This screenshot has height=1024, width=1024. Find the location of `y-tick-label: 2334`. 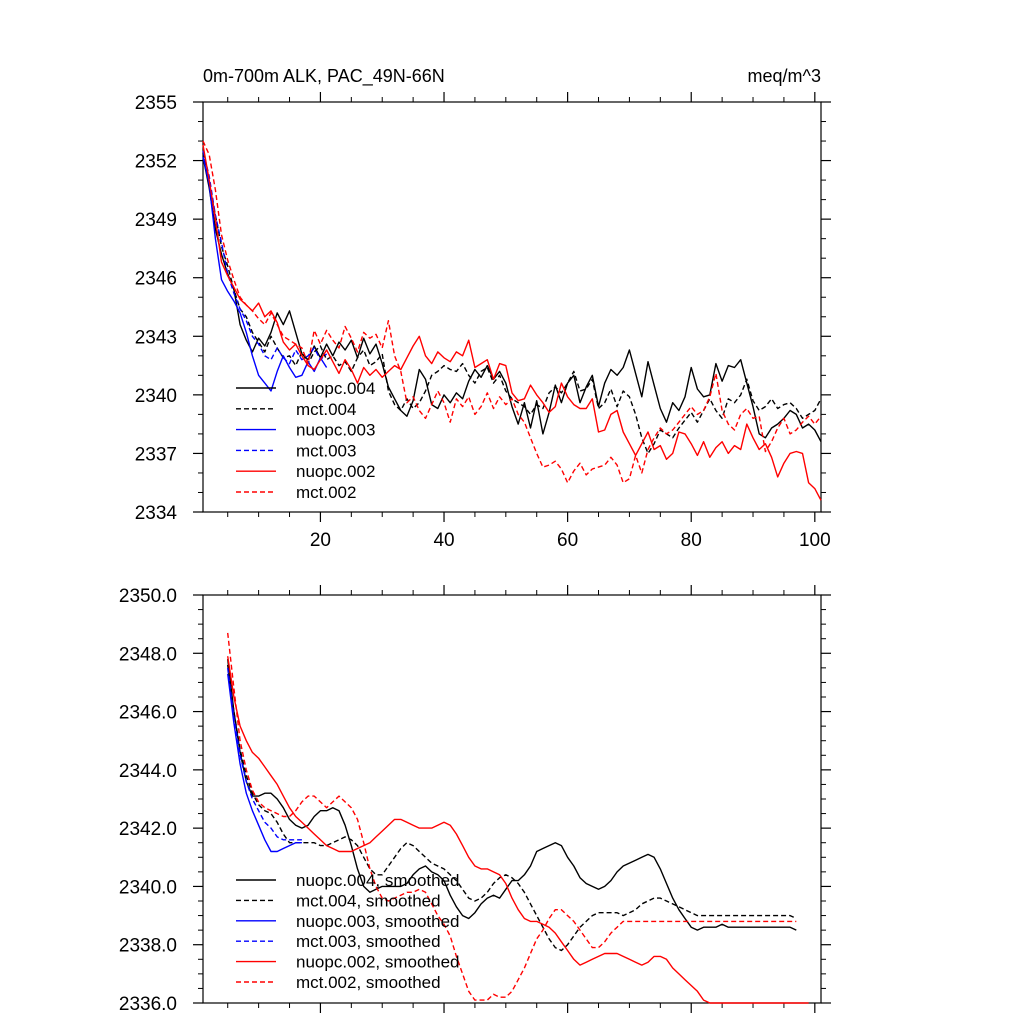

y-tick-label: 2334 is located at coordinates (156, 513).